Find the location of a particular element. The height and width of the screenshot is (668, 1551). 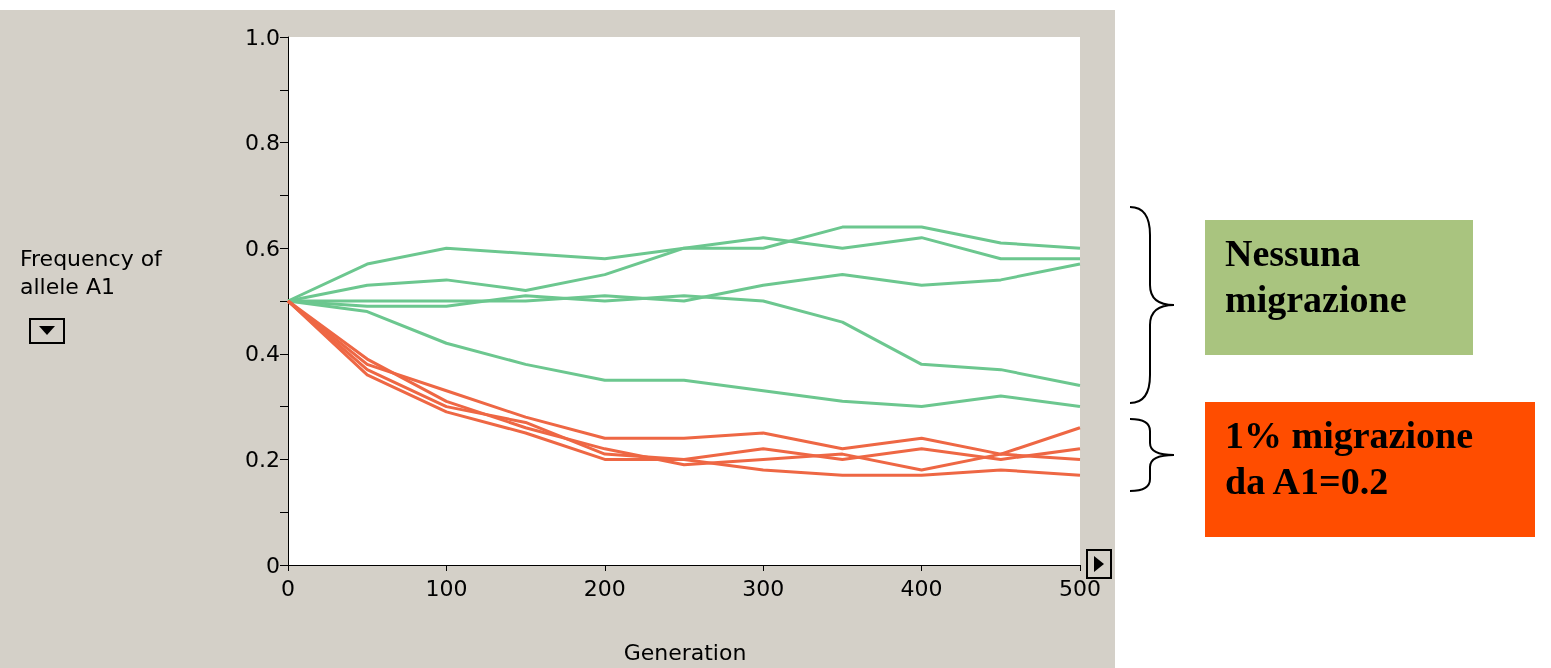

y-tick-label: 0.8 is located at coordinates (262, 143).